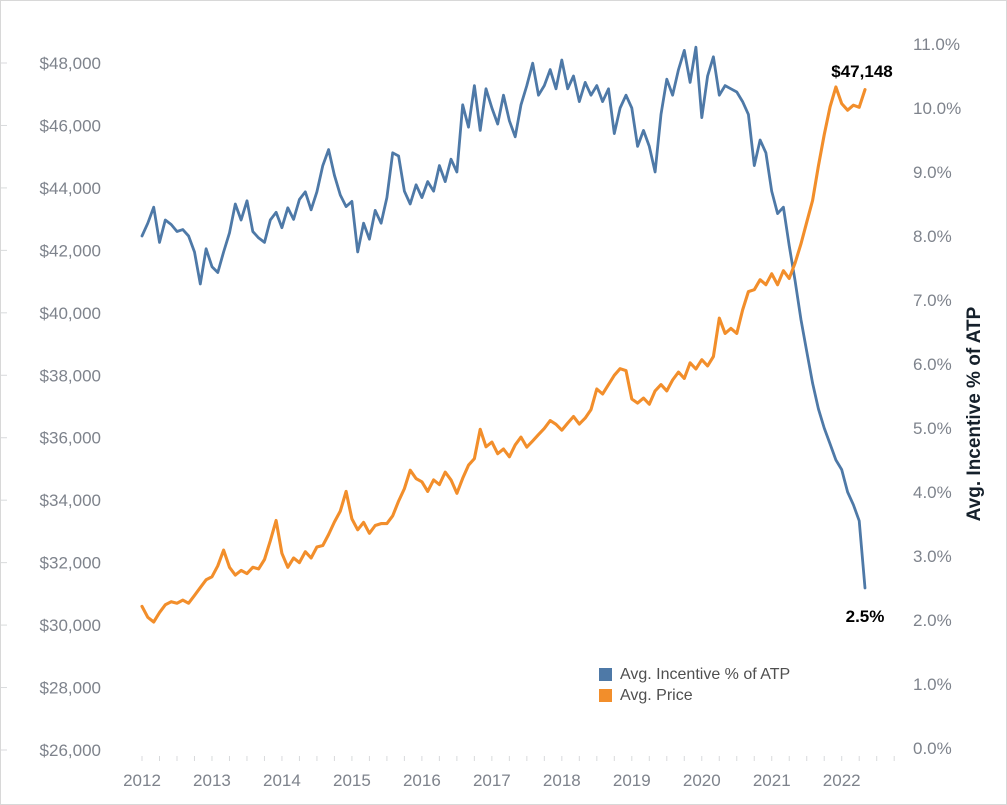 The height and width of the screenshot is (805, 1007). What do you see at coordinates (974, 414) in the screenshot?
I see `right-axis-title: Avg. Incentive % of ATP` at bounding box center [974, 414].